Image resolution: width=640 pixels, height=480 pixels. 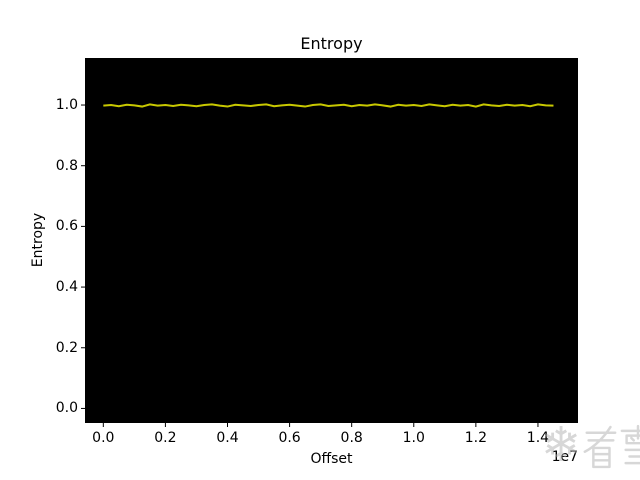 I want to click on watermark-char-kan, so click(x=600, y=447).